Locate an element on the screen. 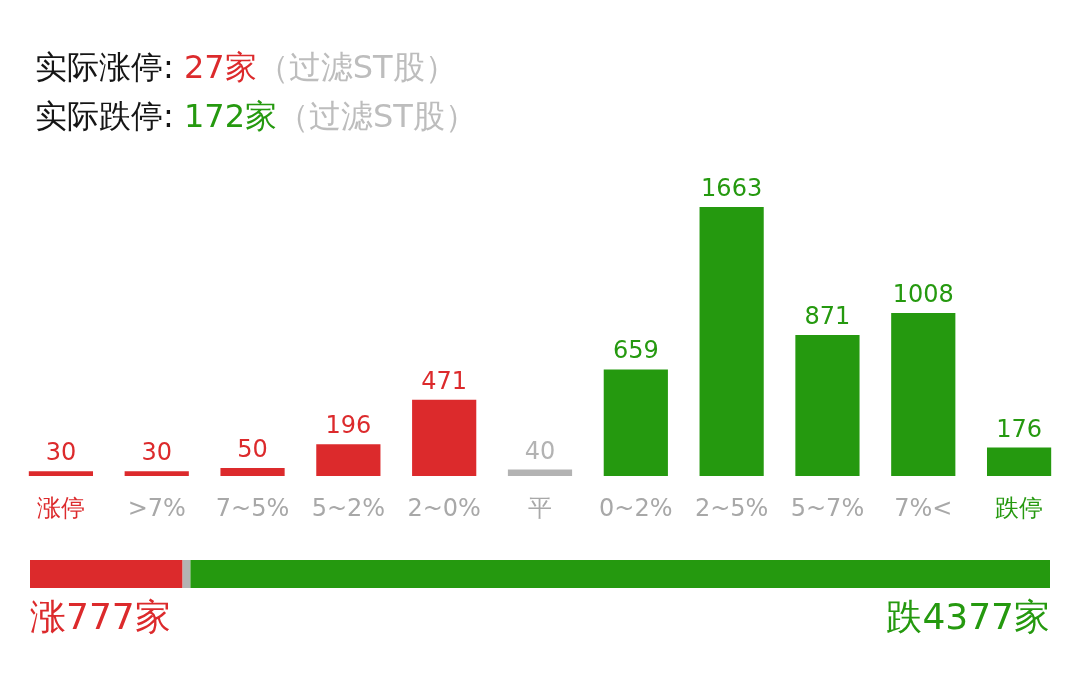 Image resolution: width=1080 pixels, height=684 pixels. x-tick-label: 5~2% is located at coordinates (348, 508).